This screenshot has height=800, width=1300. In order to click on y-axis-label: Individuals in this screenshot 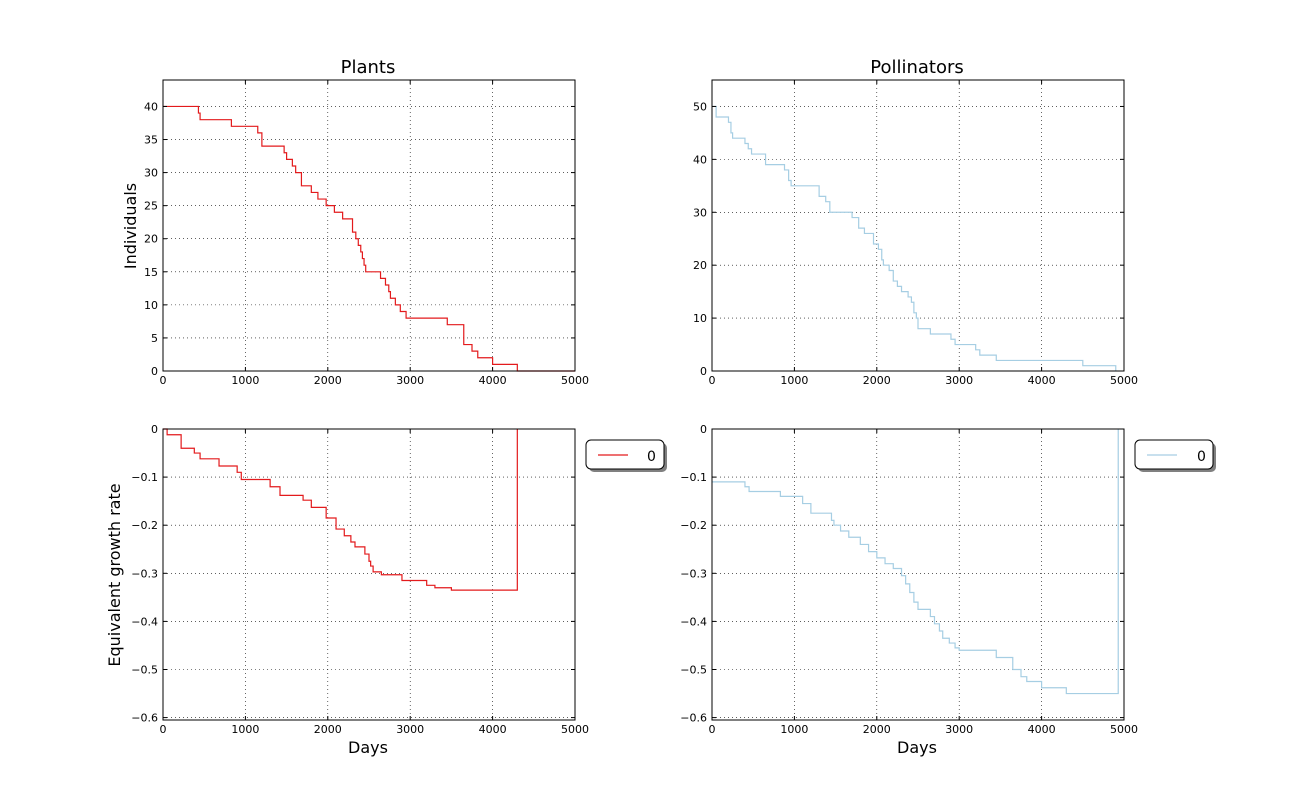, I will do `click(130, 226)`.